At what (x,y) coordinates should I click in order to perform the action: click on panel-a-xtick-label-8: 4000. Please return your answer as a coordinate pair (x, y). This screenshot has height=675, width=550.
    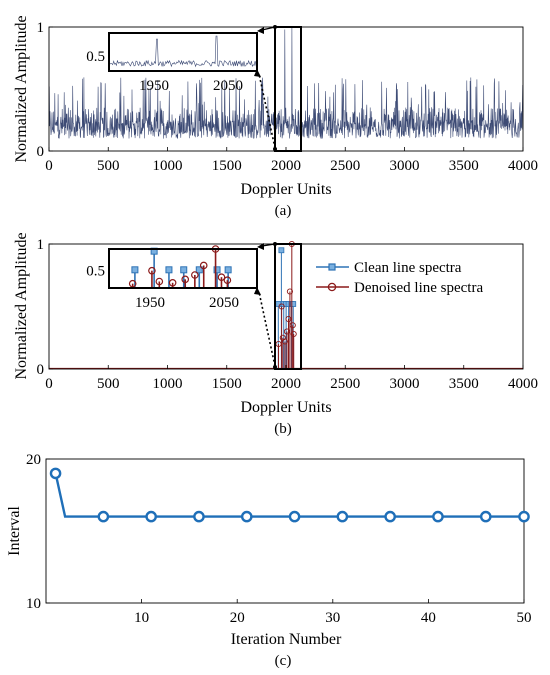
    Looking at the image, I should click on (523, 166).